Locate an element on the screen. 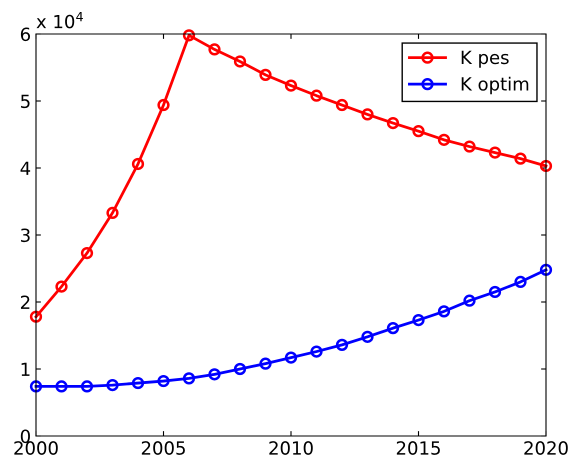 The height and width of the screenshot is (470, 570). y-tick-label: 0 is located at coordinates (25, 436).